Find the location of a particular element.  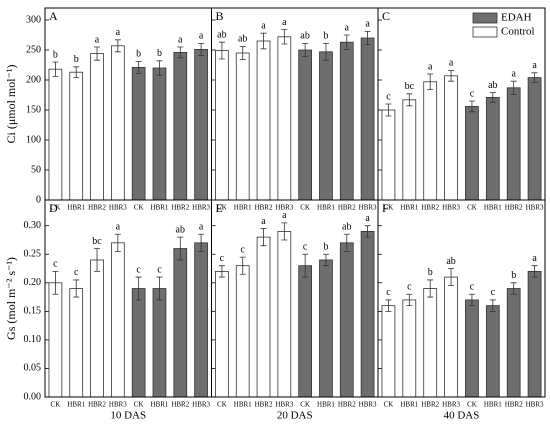

legend-label: Control is located at coordinates (518, 32).